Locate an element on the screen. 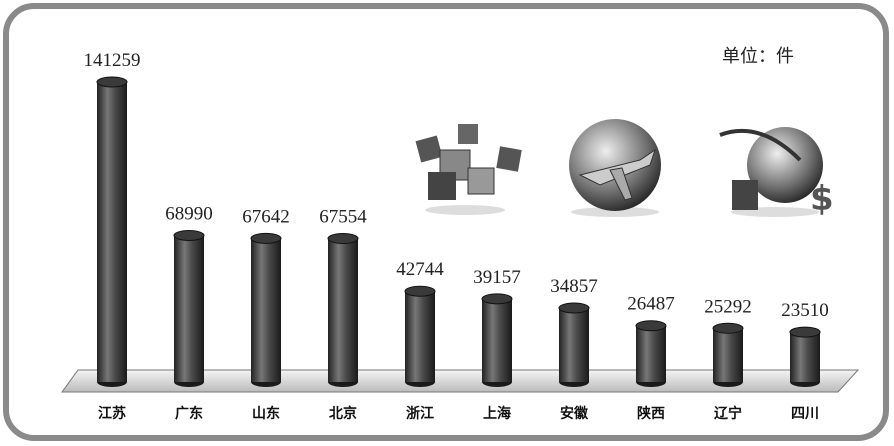 This screenshot has width=894, height=446. value-label: 67642 is located at coordinates (266, 216).